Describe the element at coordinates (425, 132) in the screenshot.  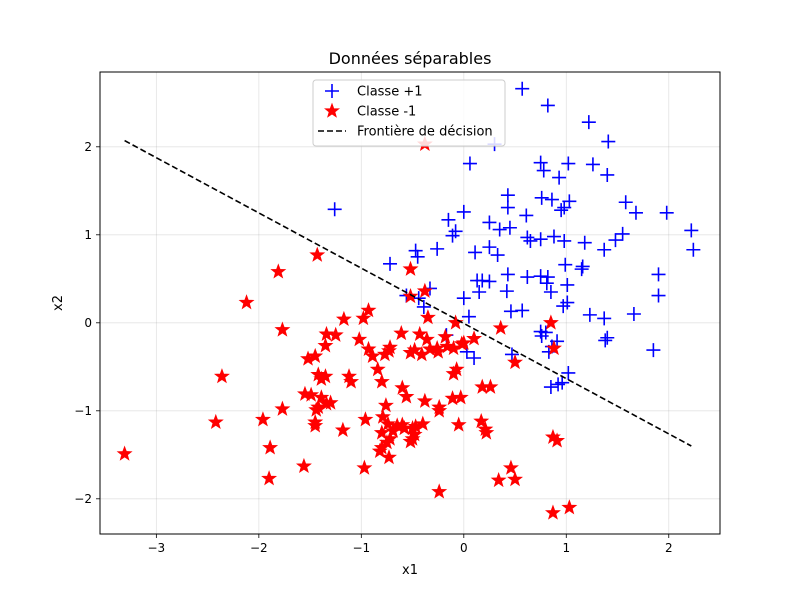
I see `legend-label: Frontière de décision` at that location.